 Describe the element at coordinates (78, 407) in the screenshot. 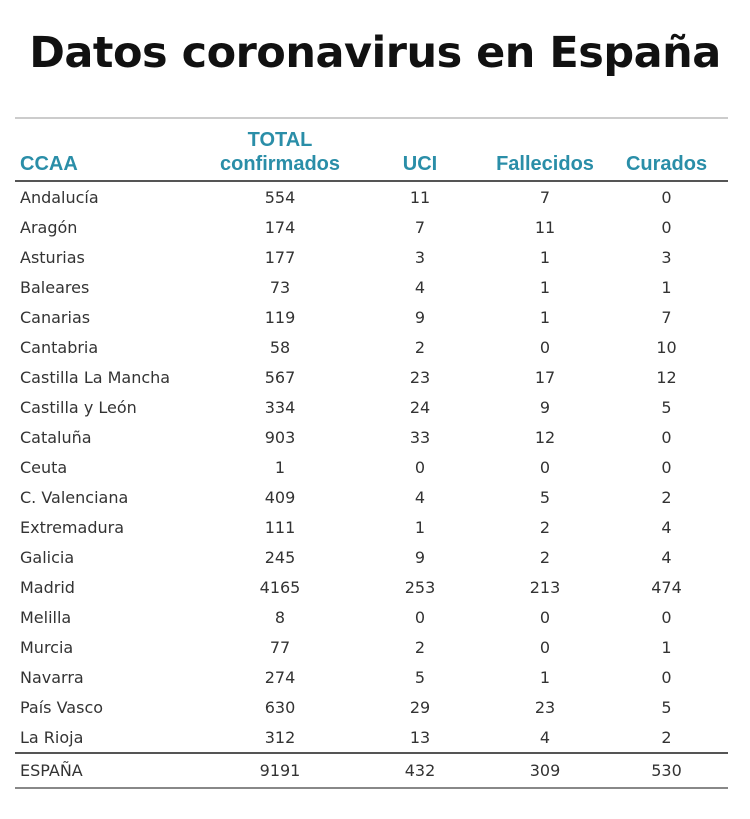

I see `region-cell: Castilla y León` at that location.